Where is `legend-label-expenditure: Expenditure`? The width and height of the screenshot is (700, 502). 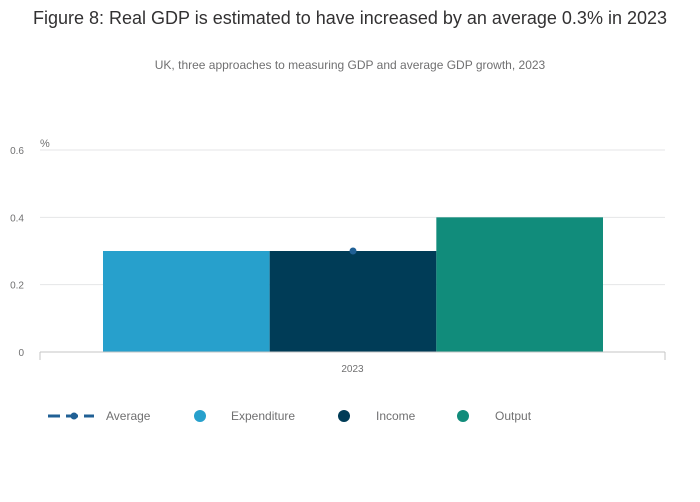 legend-label-expenditure: Expenditure is located at coordinates (263, 416).